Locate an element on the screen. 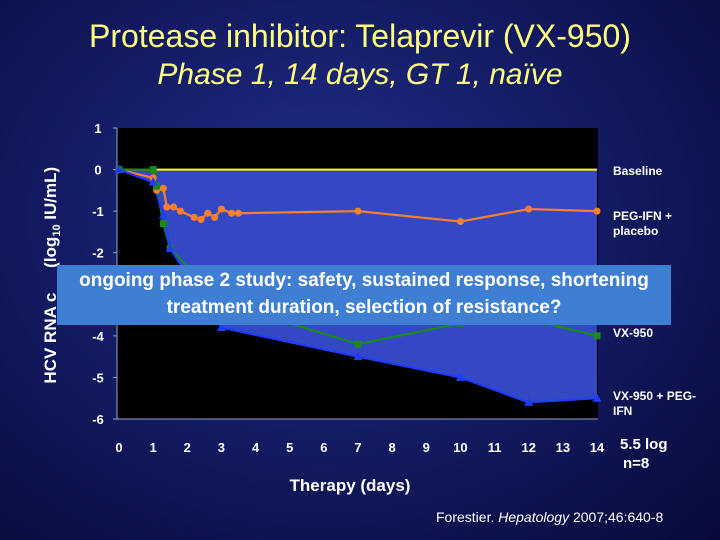 The image size is (720, 540). citation: Forestier. Hepatology 2007;46:640-8 is located at coordinates (549, 517).